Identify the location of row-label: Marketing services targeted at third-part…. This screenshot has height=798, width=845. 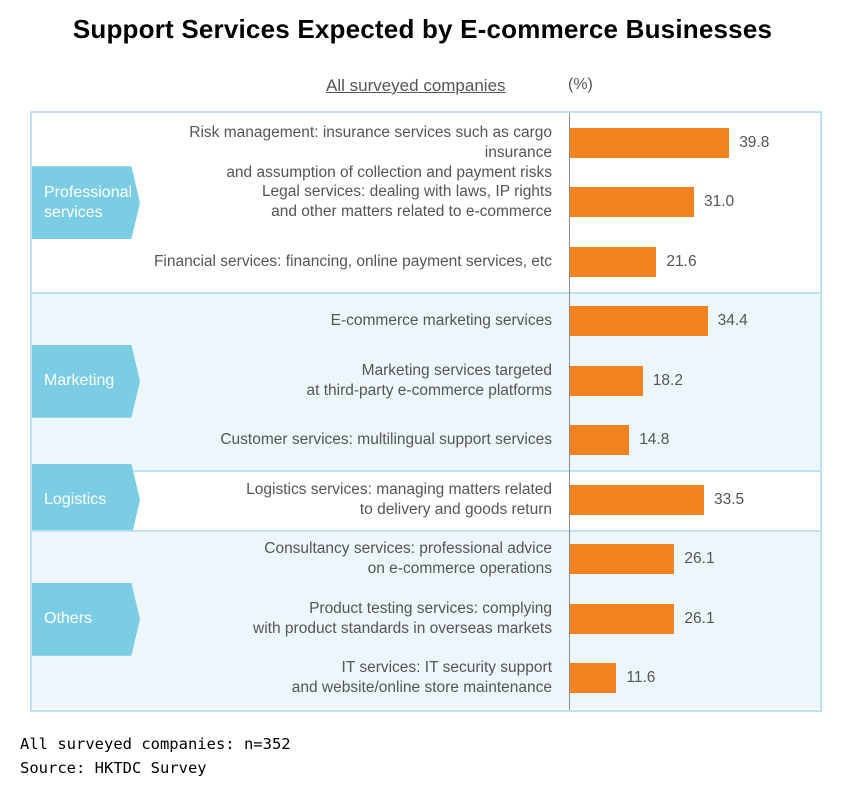
(429, 380).